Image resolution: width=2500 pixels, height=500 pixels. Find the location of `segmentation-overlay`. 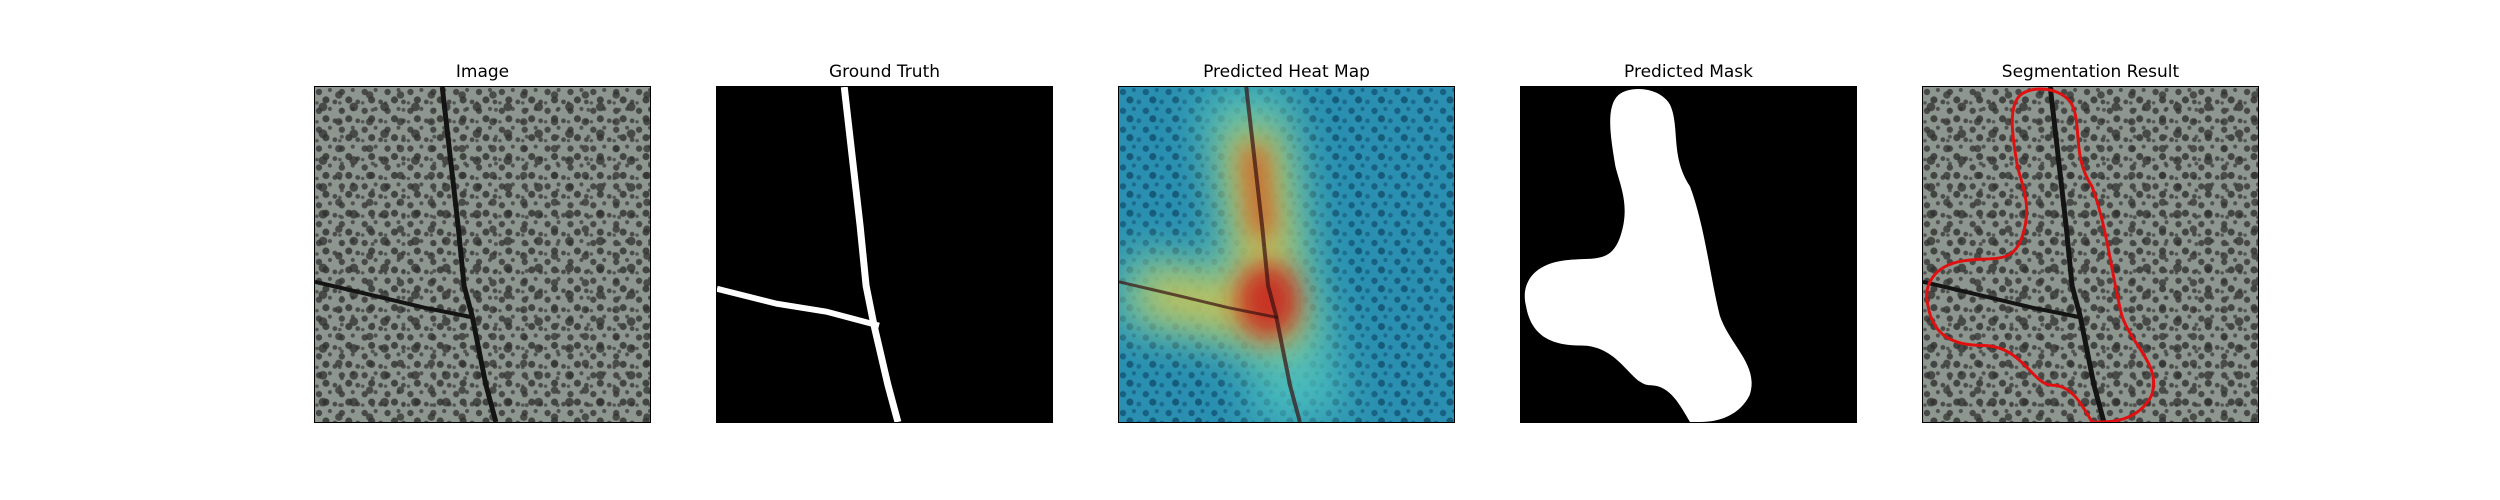

segmentation-overlay is located at coordinates (2090, 254).